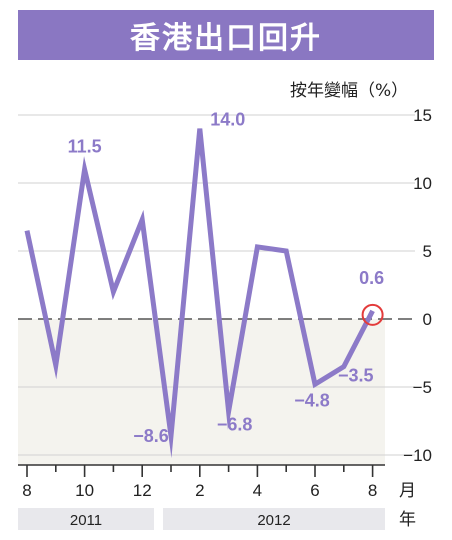 The image size is (452, 540). I want to click on year-label: 2012, so click(273, 520).